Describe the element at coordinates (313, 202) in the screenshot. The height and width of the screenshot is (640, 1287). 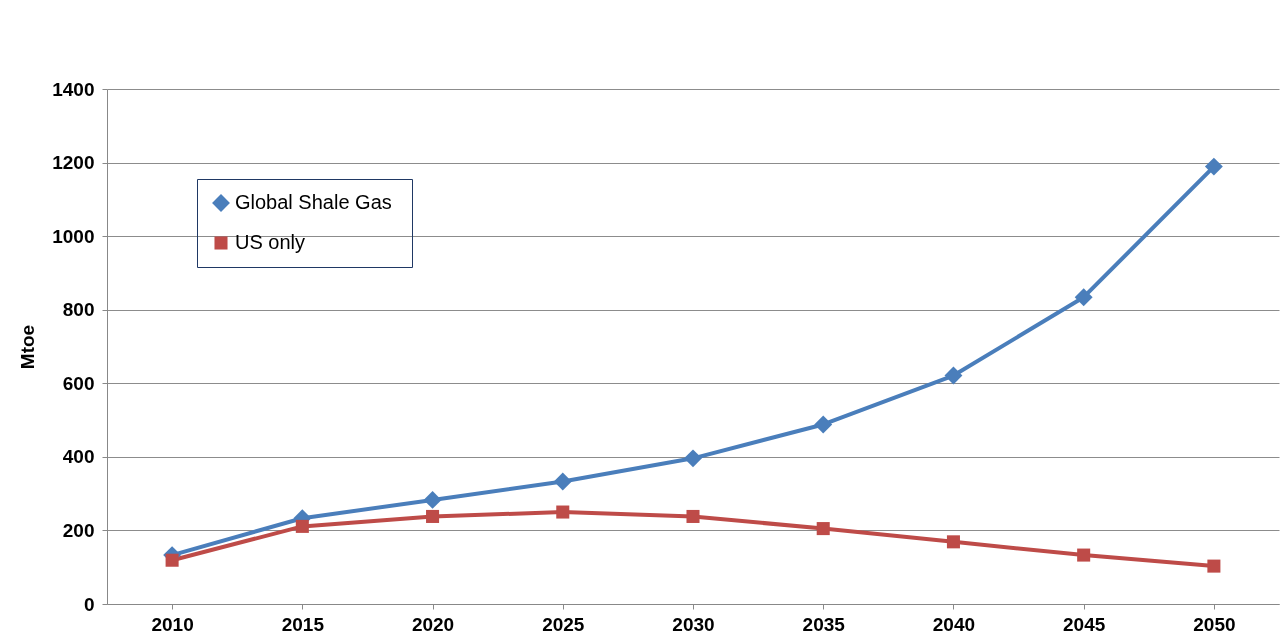
I see `legend-label: Global Shale Gas` at that location.